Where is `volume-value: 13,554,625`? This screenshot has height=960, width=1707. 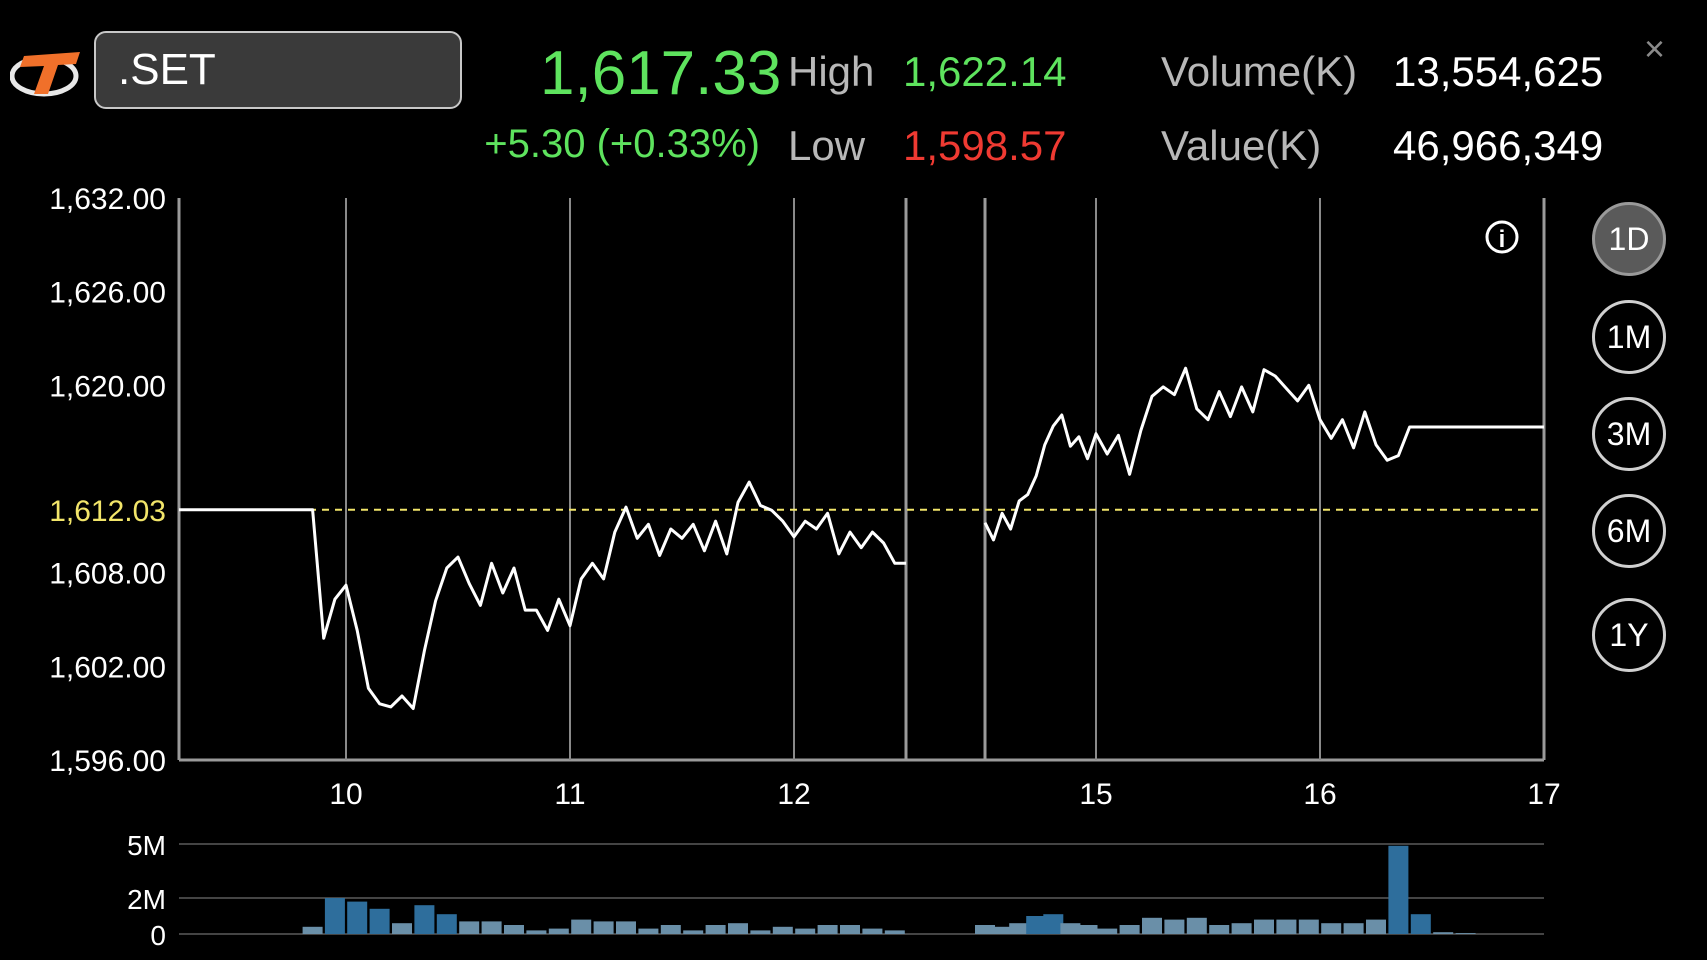
volume-value: 13,554,625 is located at coordinates (1498, 71).